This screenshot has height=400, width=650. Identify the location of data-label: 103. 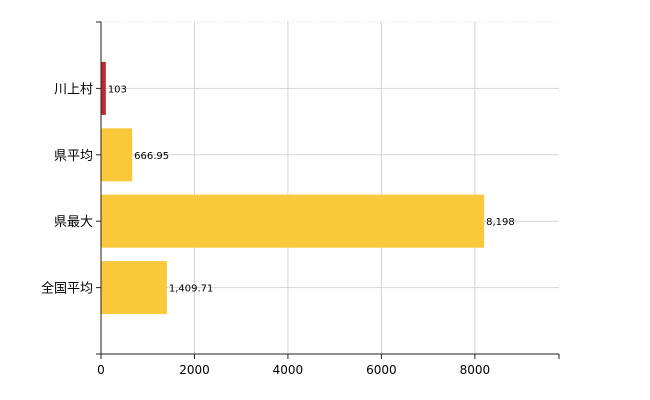
(117, 89).